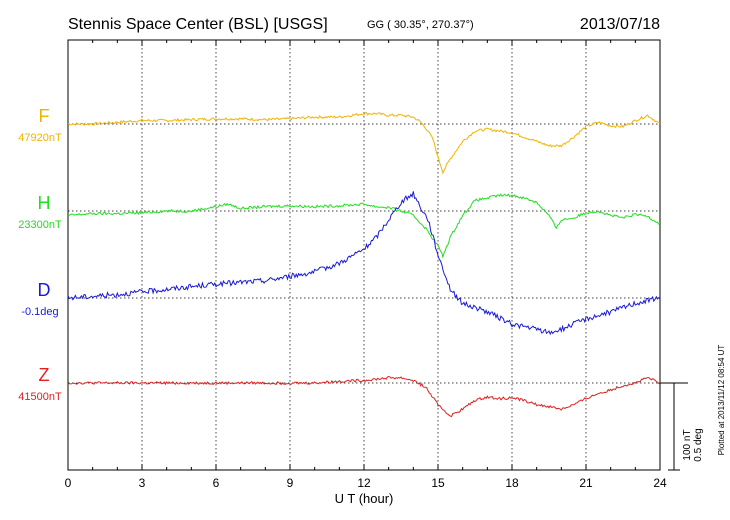 The width and height of the screenshot is (730, 520). What do you see at coordinates (364, 396) in the screenshot?
I see `series-line-z` at bounding box center [364, 396].